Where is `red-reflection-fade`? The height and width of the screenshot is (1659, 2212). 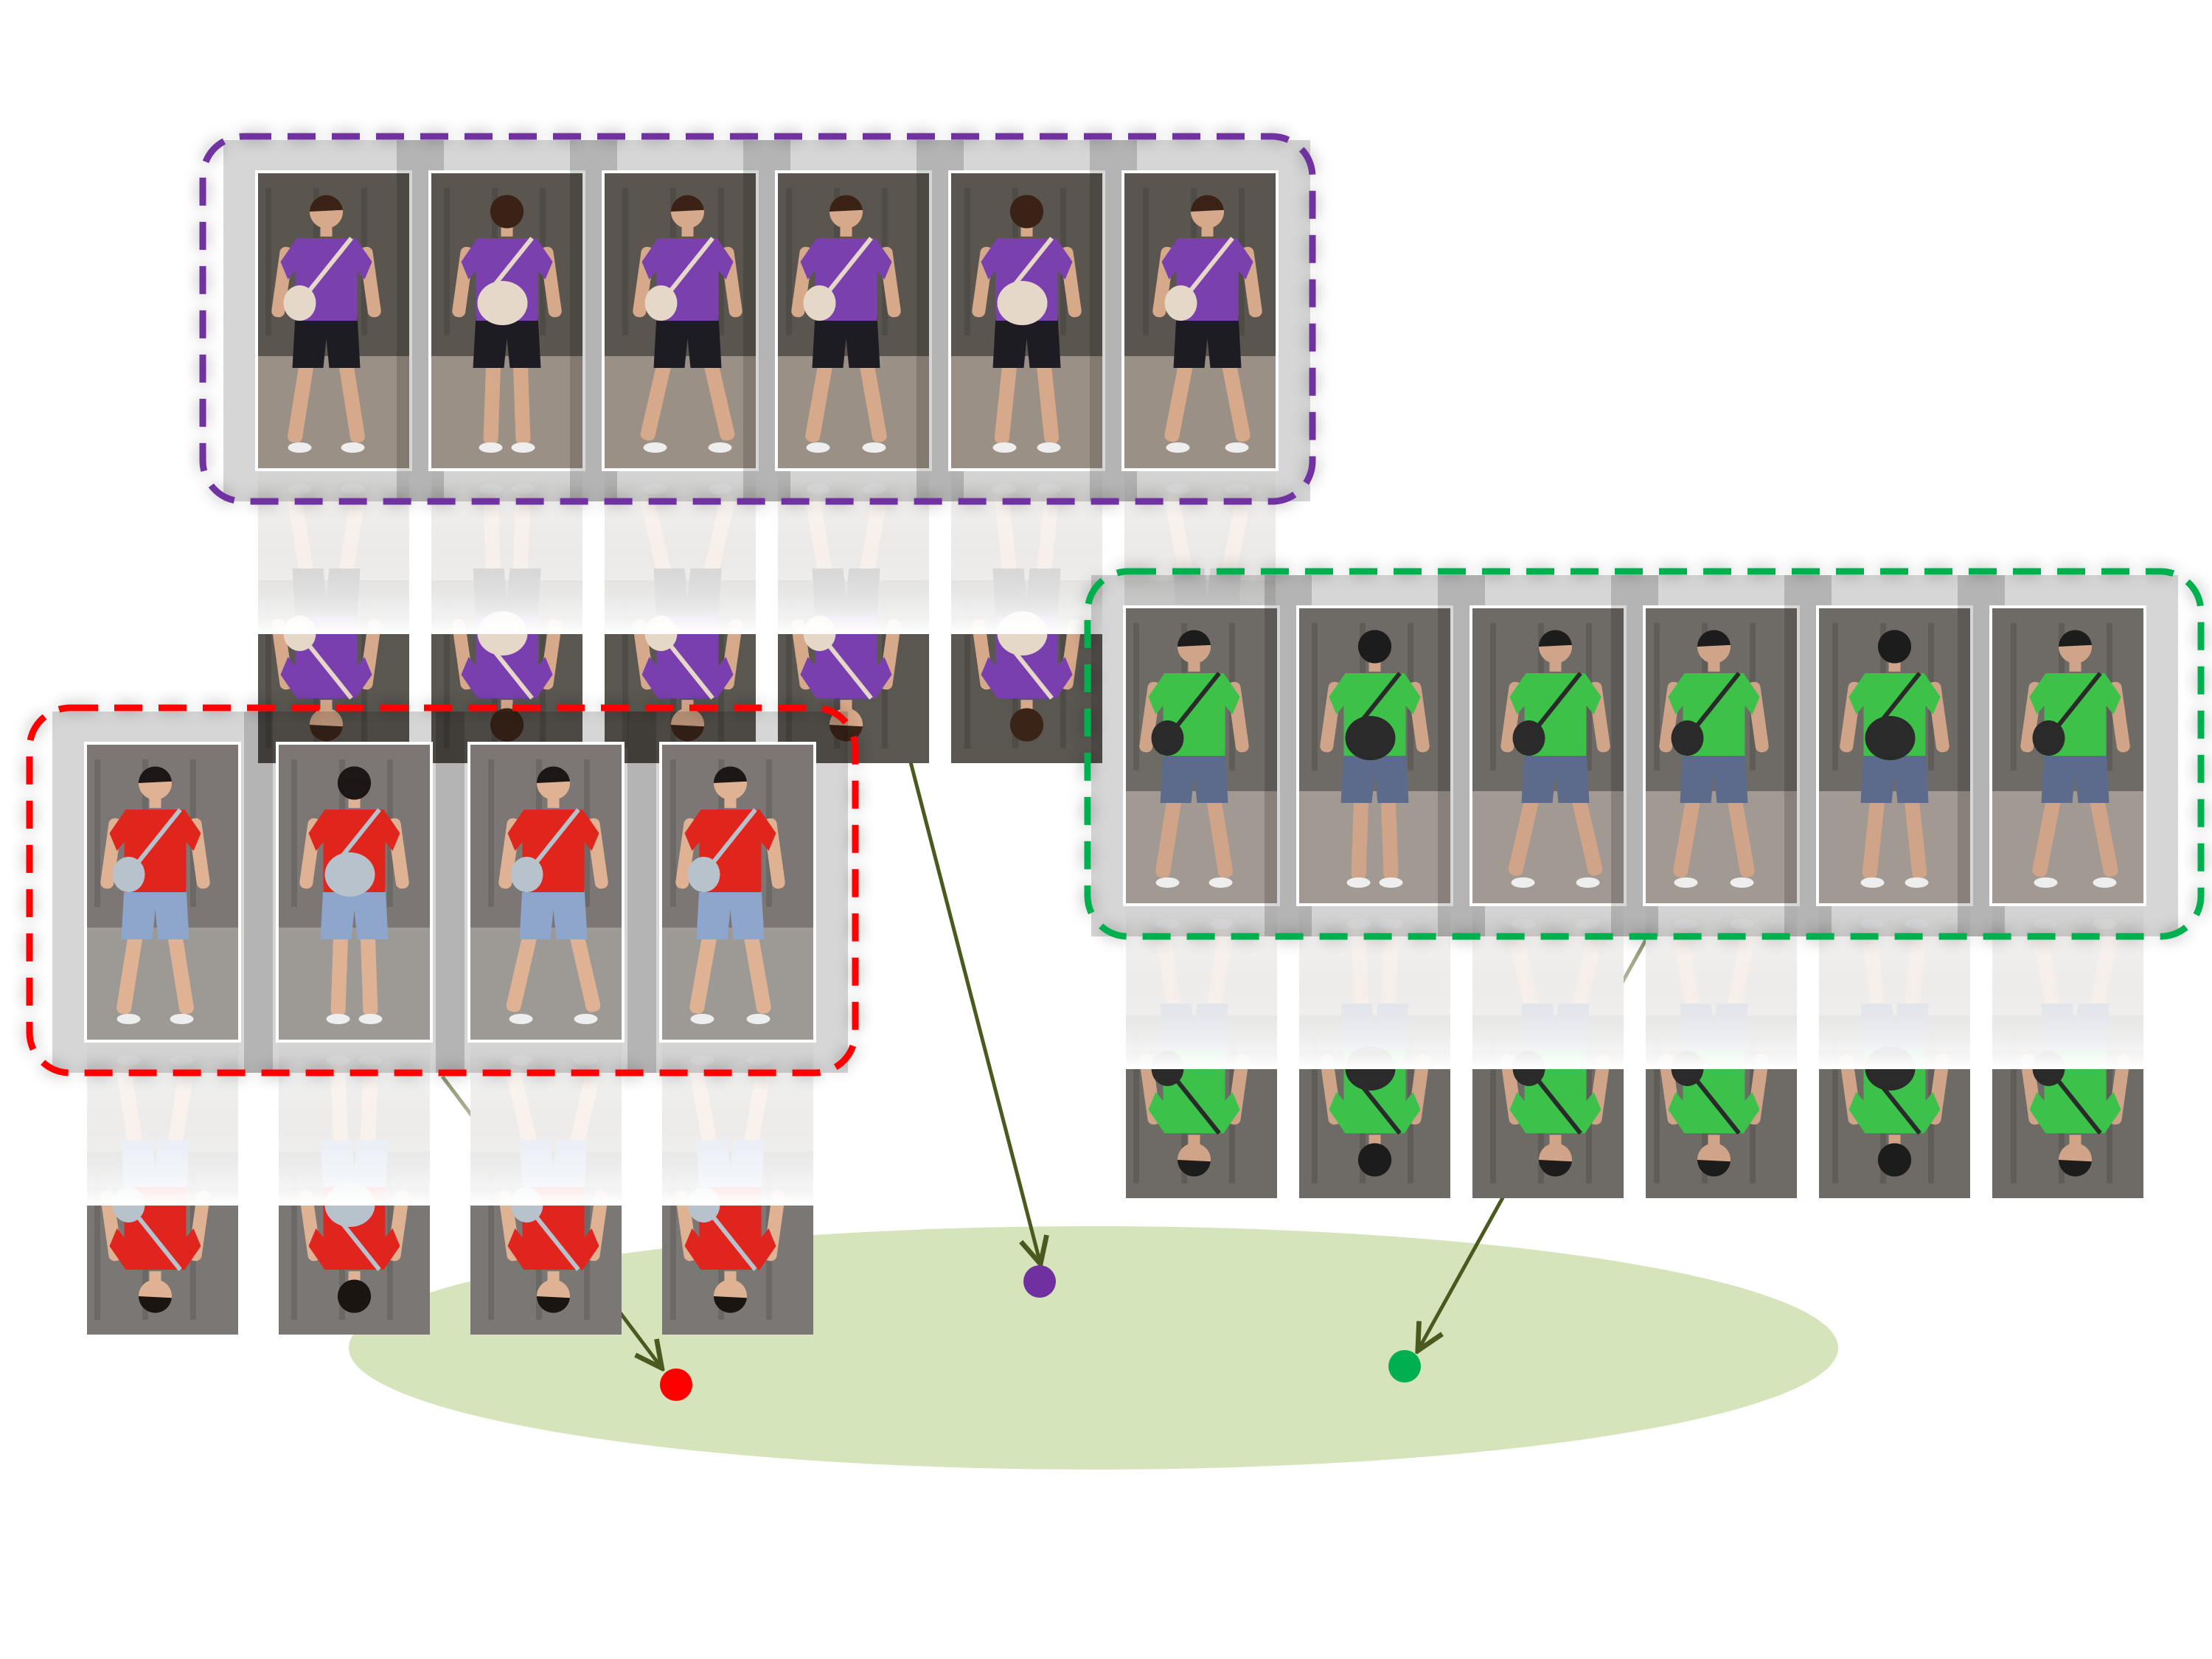 red-reflection-fade is located at coordinates (450, 1124).